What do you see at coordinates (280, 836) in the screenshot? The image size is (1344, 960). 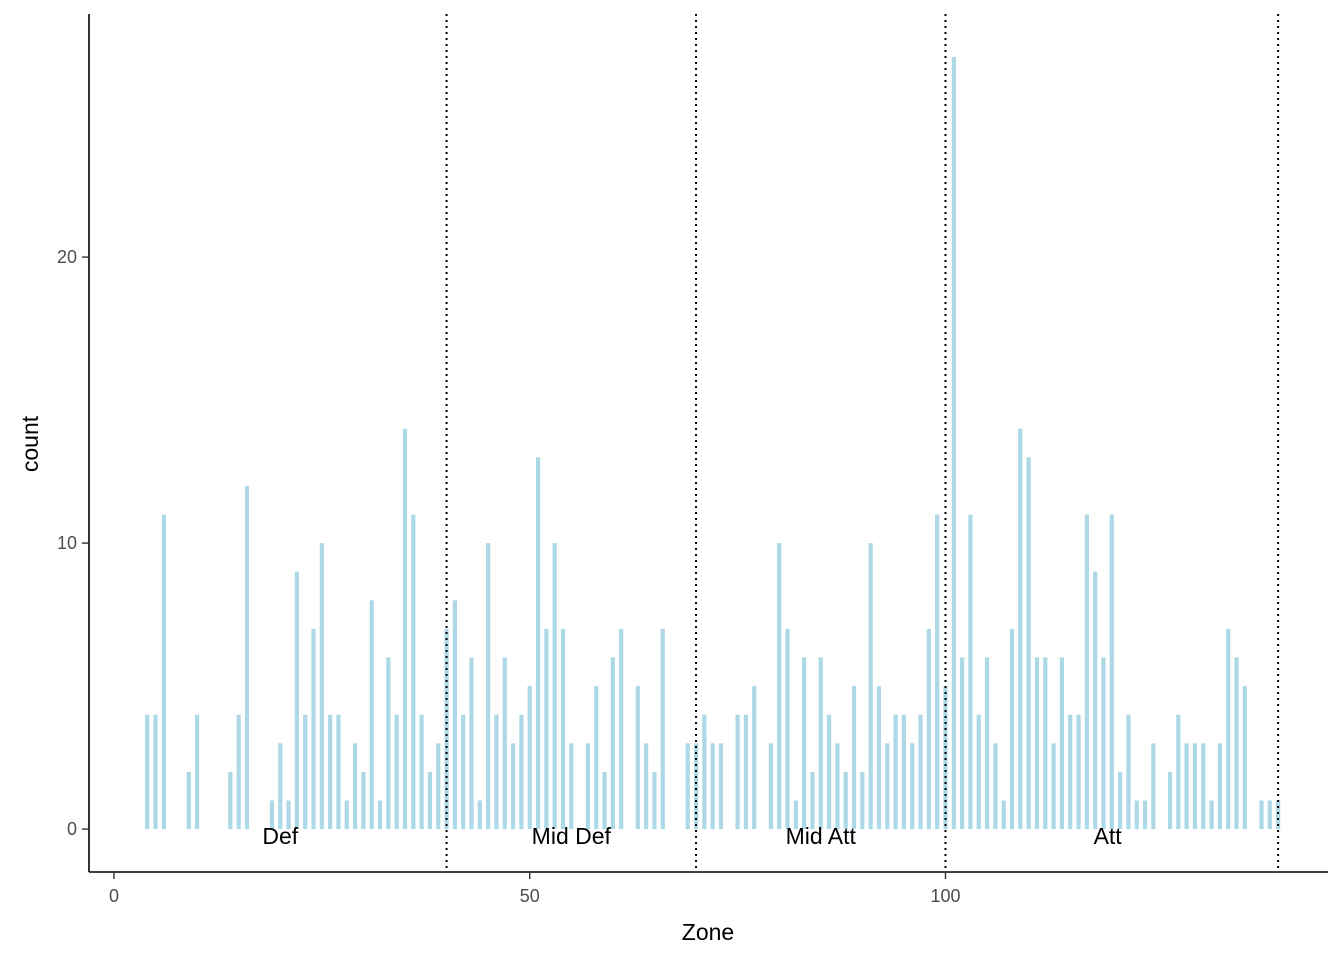 I see `zone-label: Def` at bounding box center [280, 836].